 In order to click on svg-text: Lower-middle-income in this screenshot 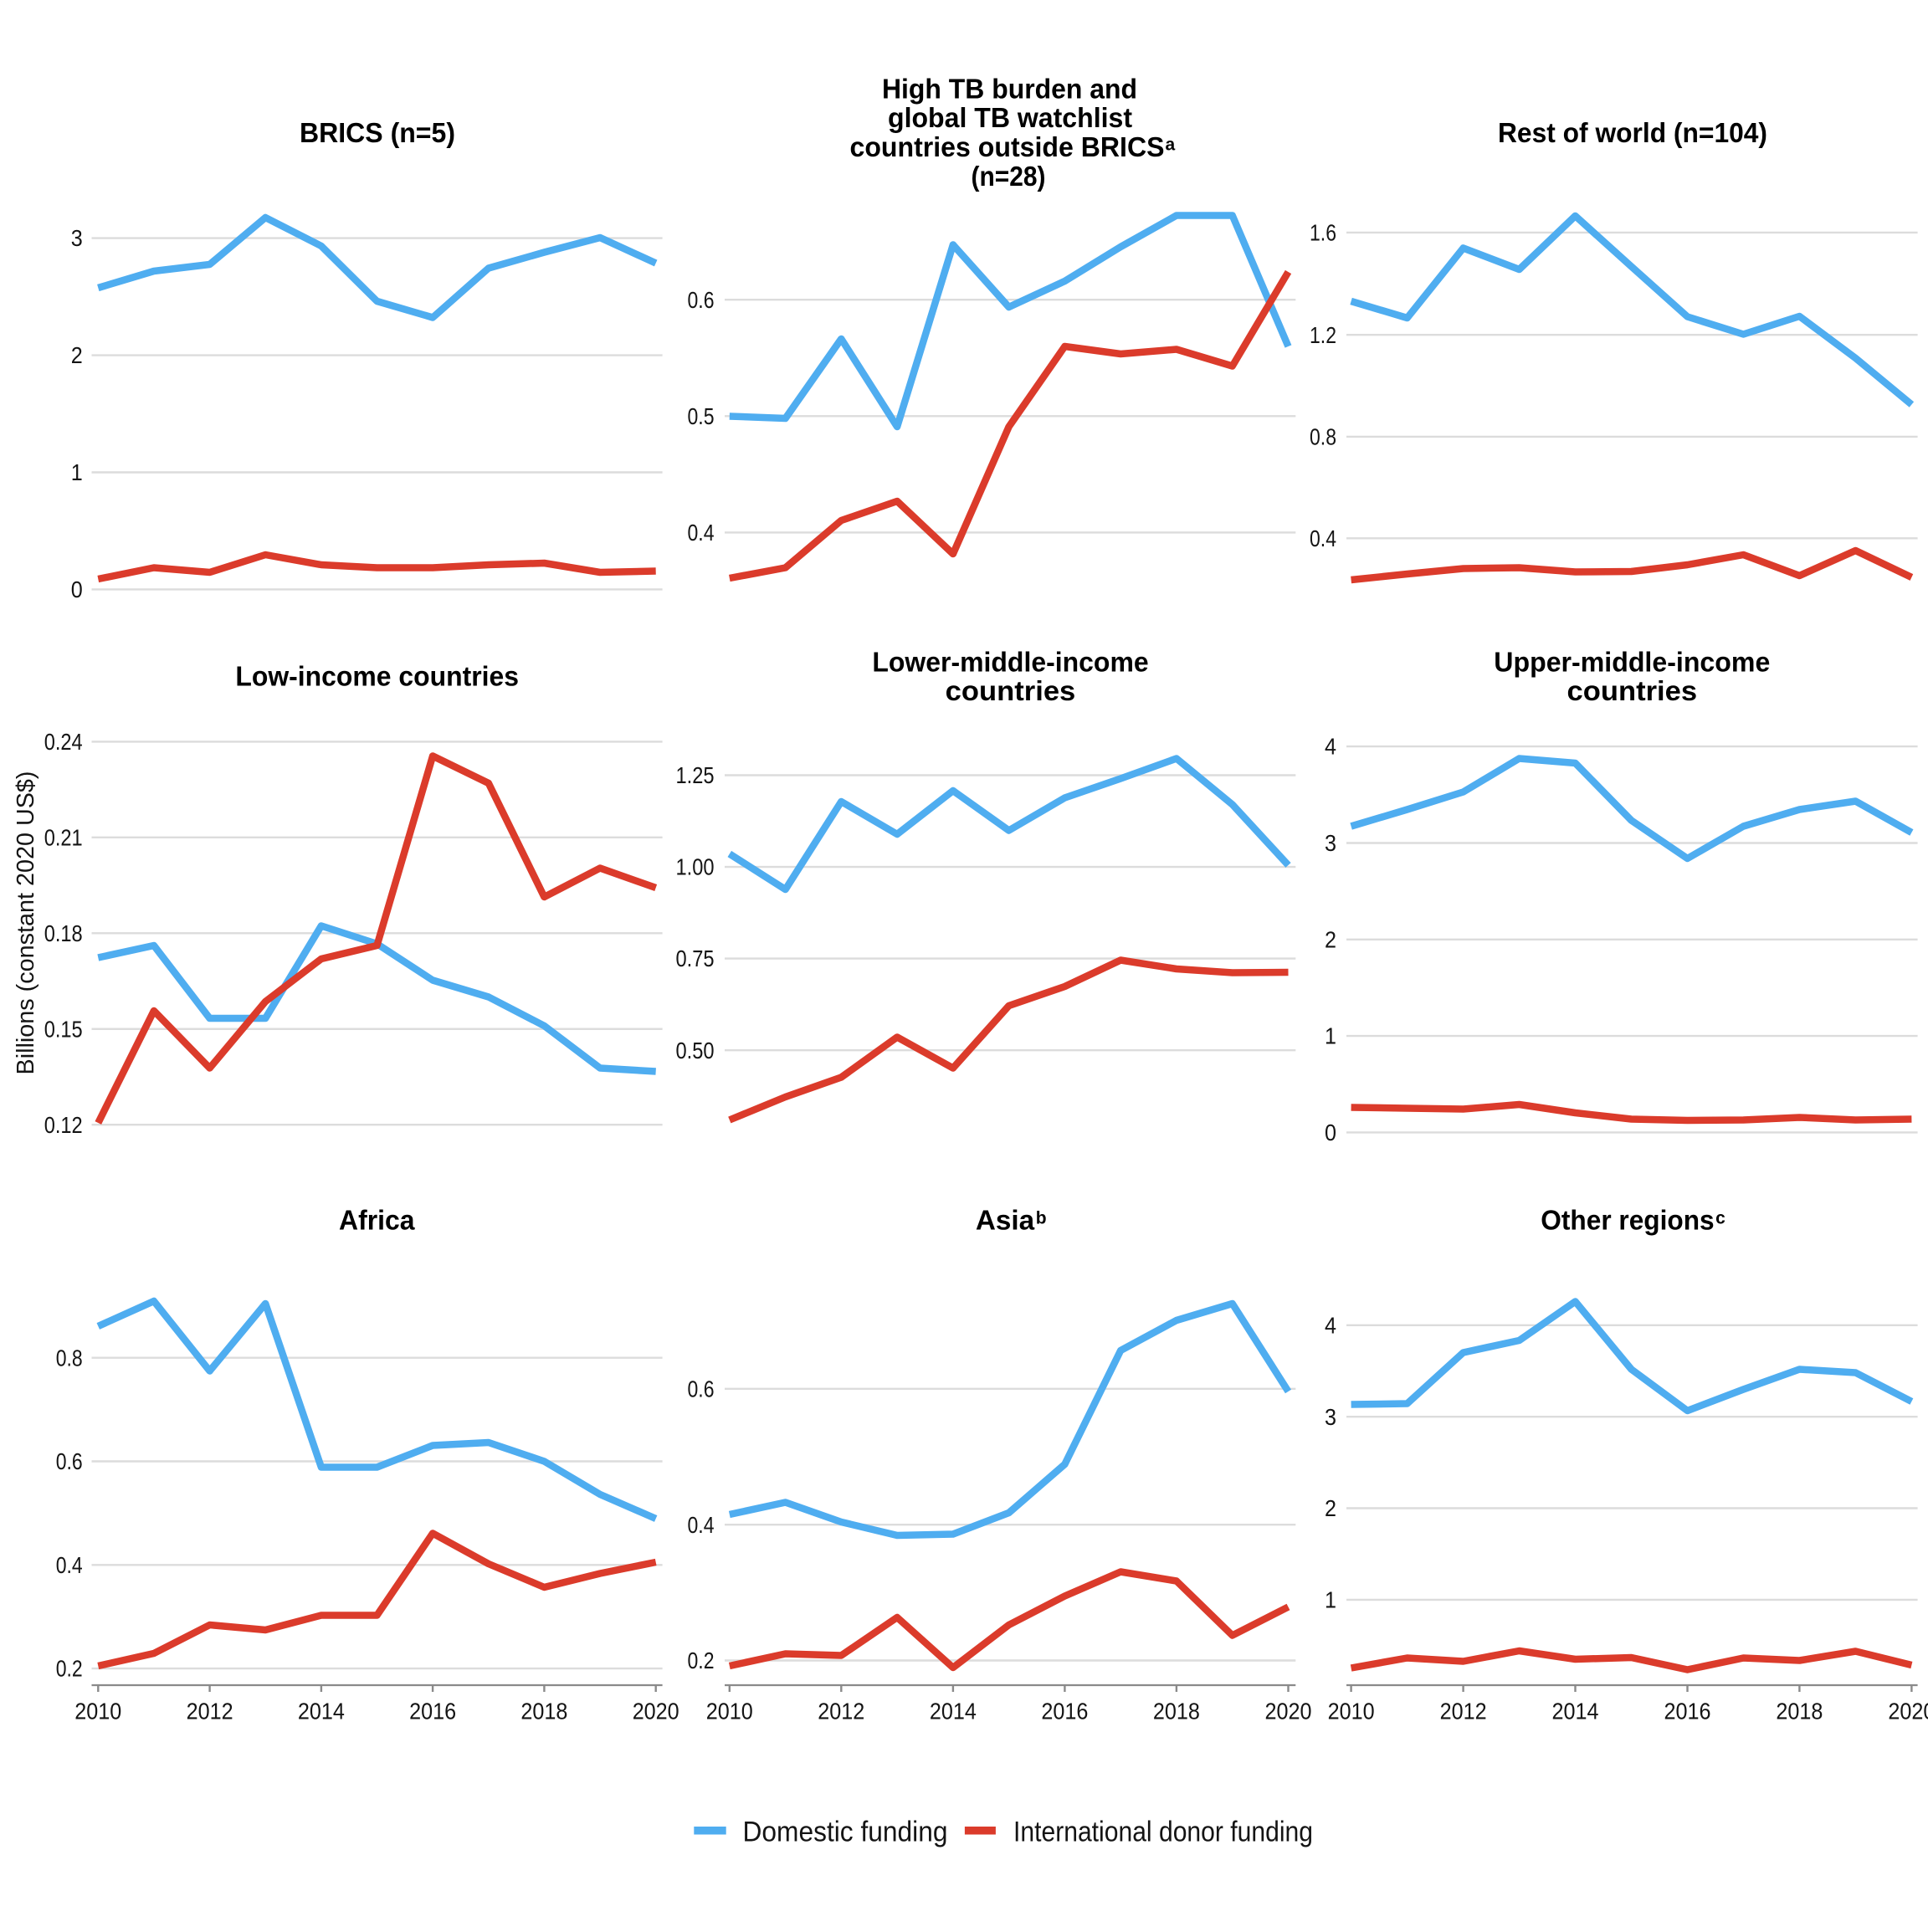, I will do `click(1010, 661)`.